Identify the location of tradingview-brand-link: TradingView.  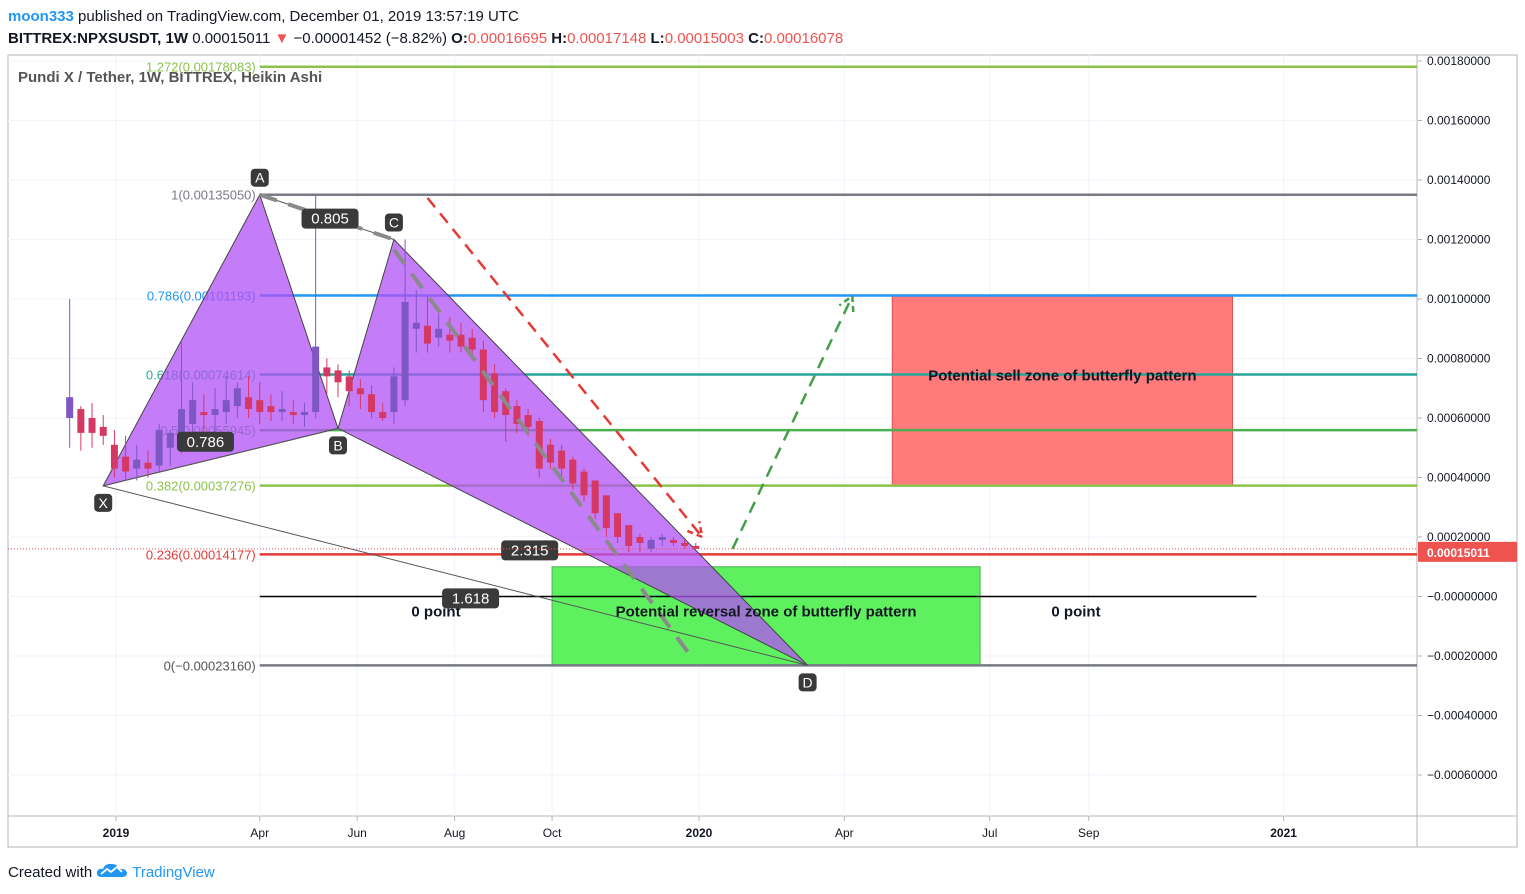
(173, 872).